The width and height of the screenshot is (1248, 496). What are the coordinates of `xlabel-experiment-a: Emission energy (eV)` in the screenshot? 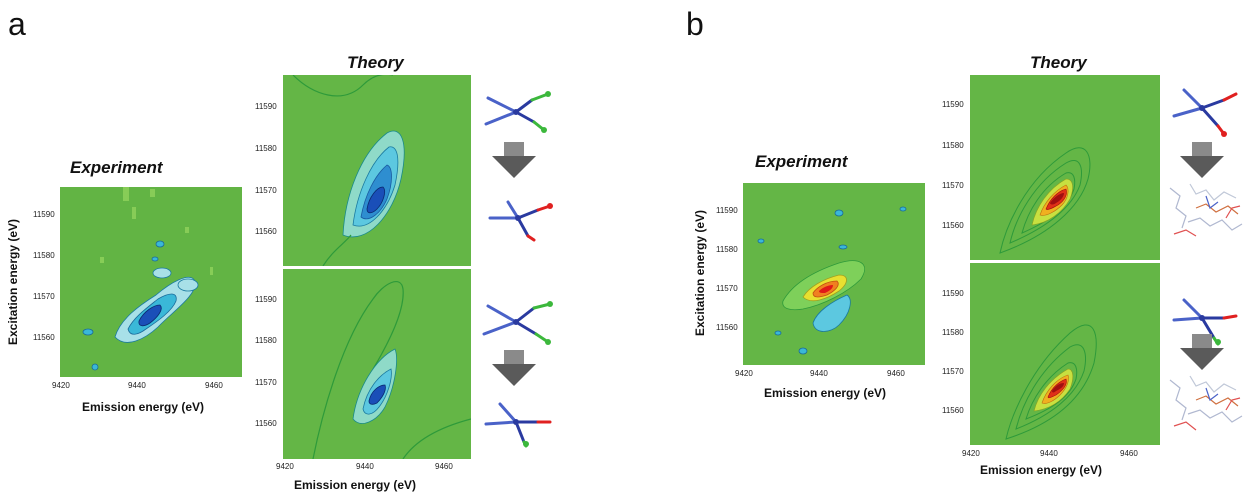 It's located at (143, 407).